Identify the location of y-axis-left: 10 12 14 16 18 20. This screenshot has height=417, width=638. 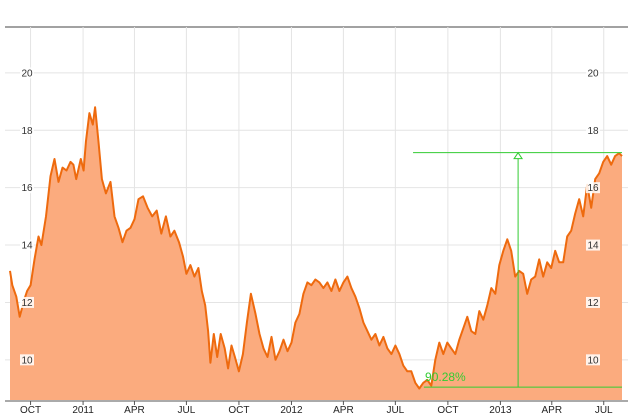
(27, 216).